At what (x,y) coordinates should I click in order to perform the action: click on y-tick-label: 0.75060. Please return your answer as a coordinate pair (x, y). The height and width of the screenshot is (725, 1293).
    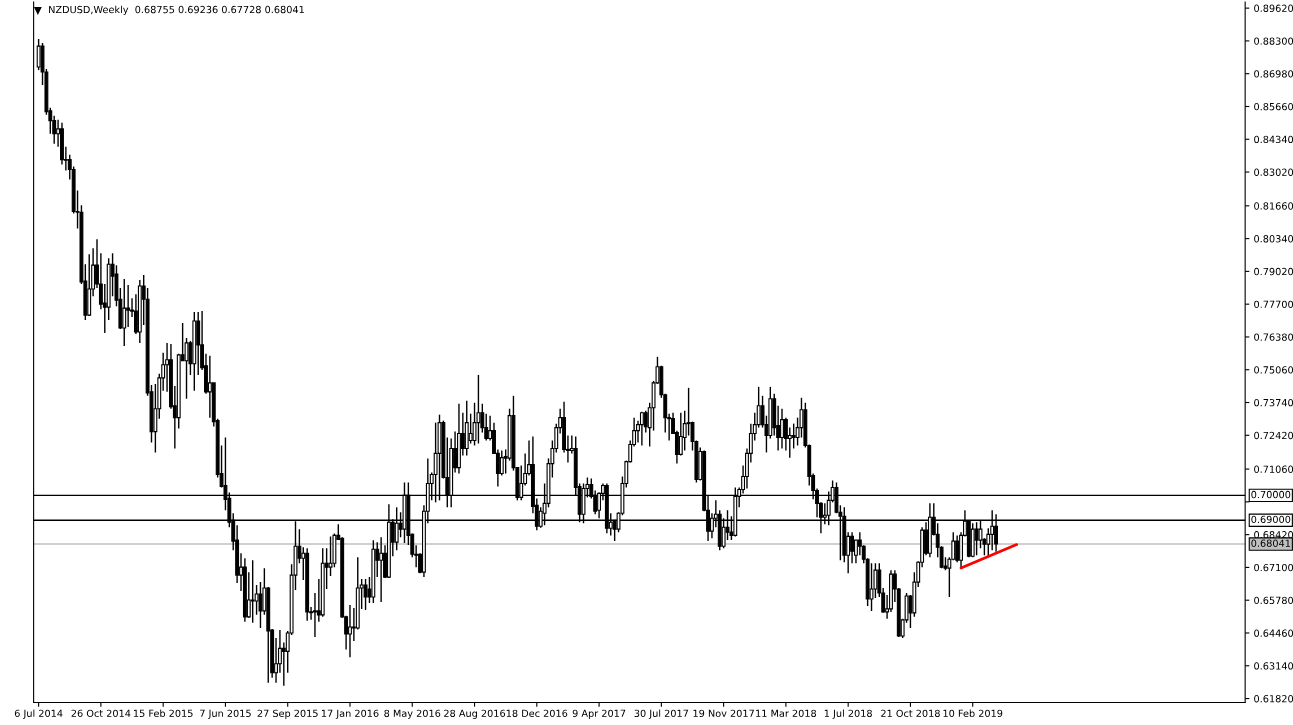
    Looking at the image, I should click on (1273, 370).